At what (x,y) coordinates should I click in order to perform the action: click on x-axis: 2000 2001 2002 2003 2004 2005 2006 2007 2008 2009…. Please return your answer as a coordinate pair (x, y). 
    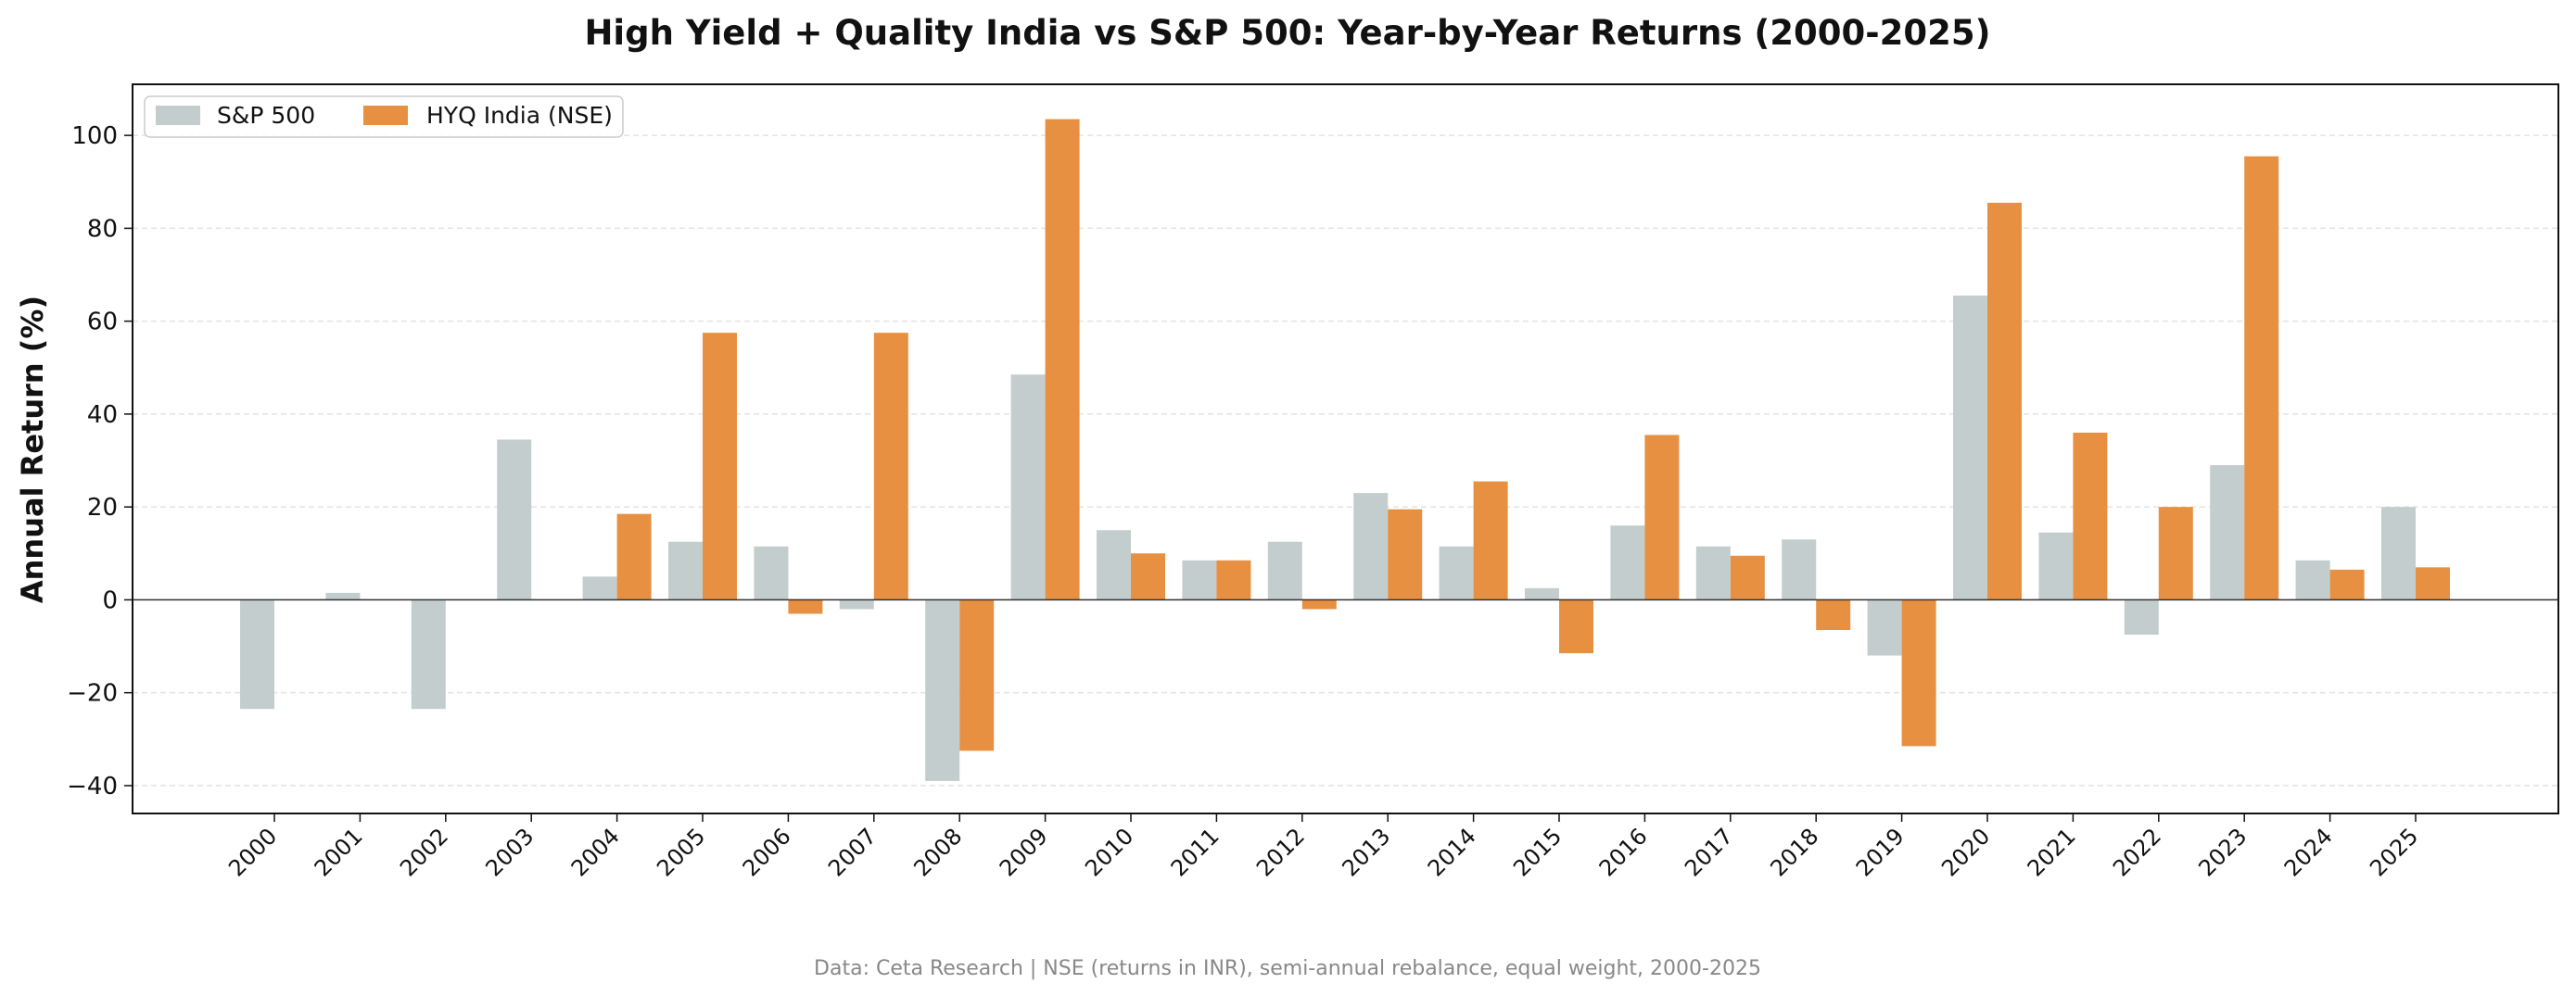
    Looking at the image, I should click on (1323, 847).